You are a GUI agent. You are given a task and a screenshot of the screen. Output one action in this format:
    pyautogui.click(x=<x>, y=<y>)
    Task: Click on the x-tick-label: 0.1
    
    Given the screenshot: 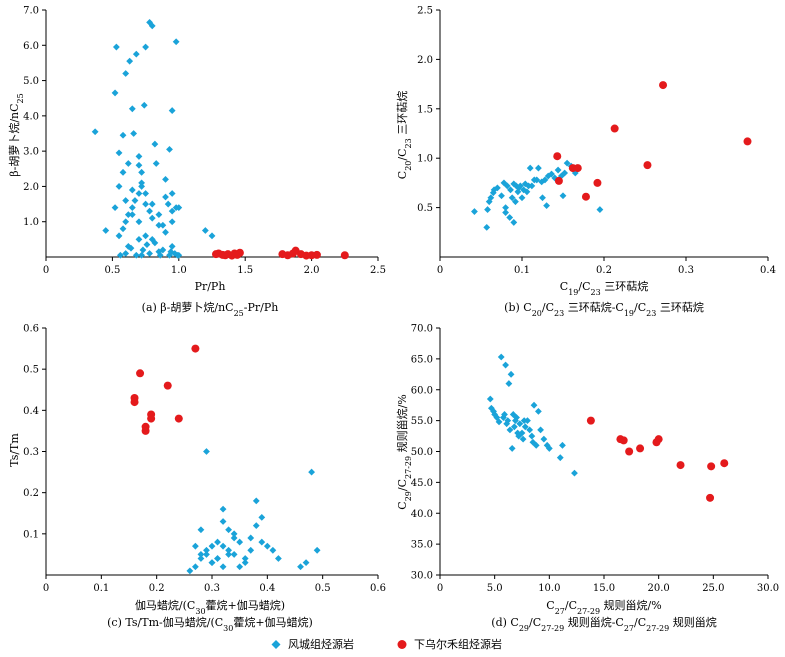 What is the action you would take?
    pyautogui.click(x=101, y=588)
    